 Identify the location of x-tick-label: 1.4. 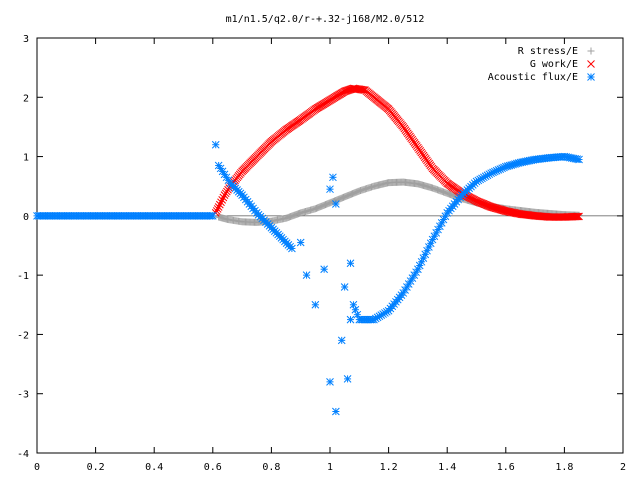
(447, 467).